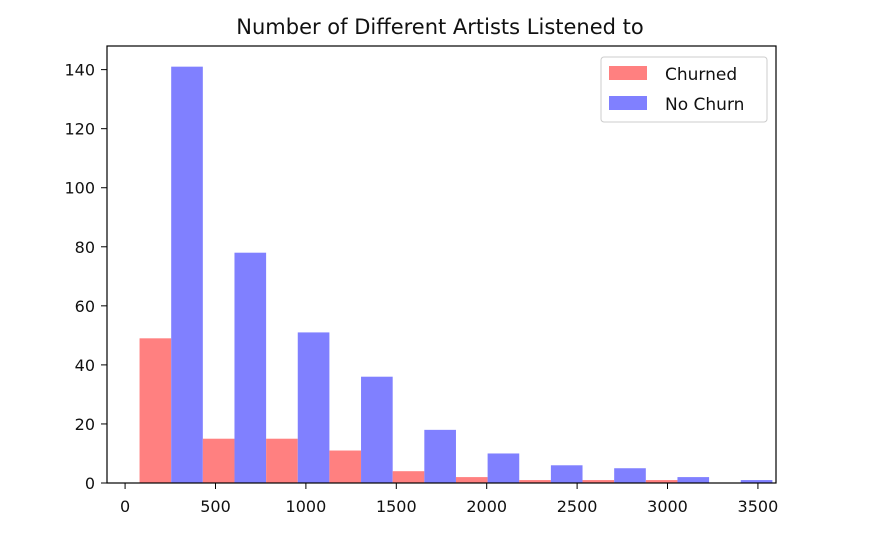 Image resolution: width=890 pixels, height=560 pixels. I want to click on legend-swatch-no-churn, so click(628, 103).